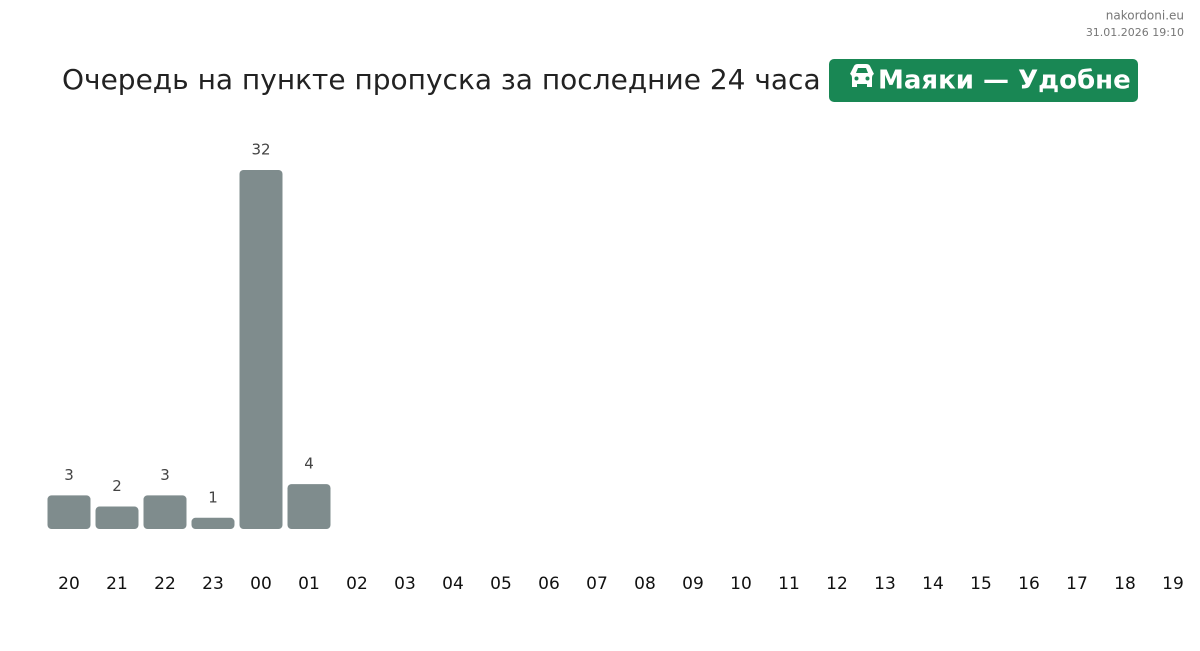 The width and height of the screenshot is (1200, 651). I want to click on value-label: 4, so click(309, 464).